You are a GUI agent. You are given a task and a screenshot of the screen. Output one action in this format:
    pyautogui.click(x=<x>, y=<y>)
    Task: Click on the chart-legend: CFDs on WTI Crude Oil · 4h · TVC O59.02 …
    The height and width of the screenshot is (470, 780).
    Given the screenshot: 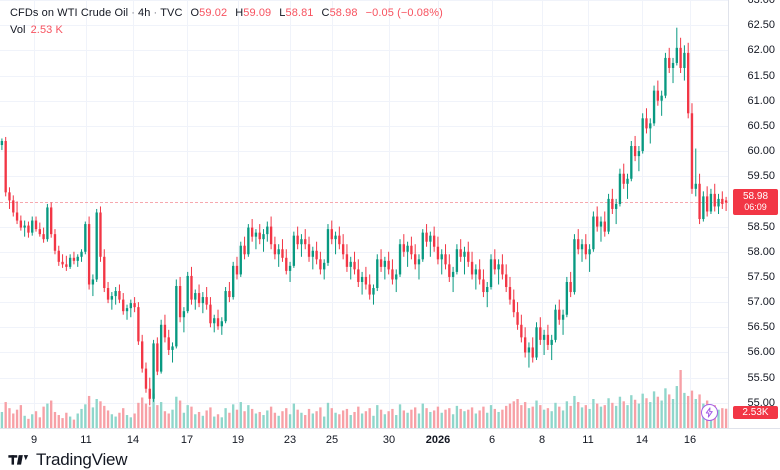 What is the action you would take?
    pyautogui.click(x=226, y=22)
    